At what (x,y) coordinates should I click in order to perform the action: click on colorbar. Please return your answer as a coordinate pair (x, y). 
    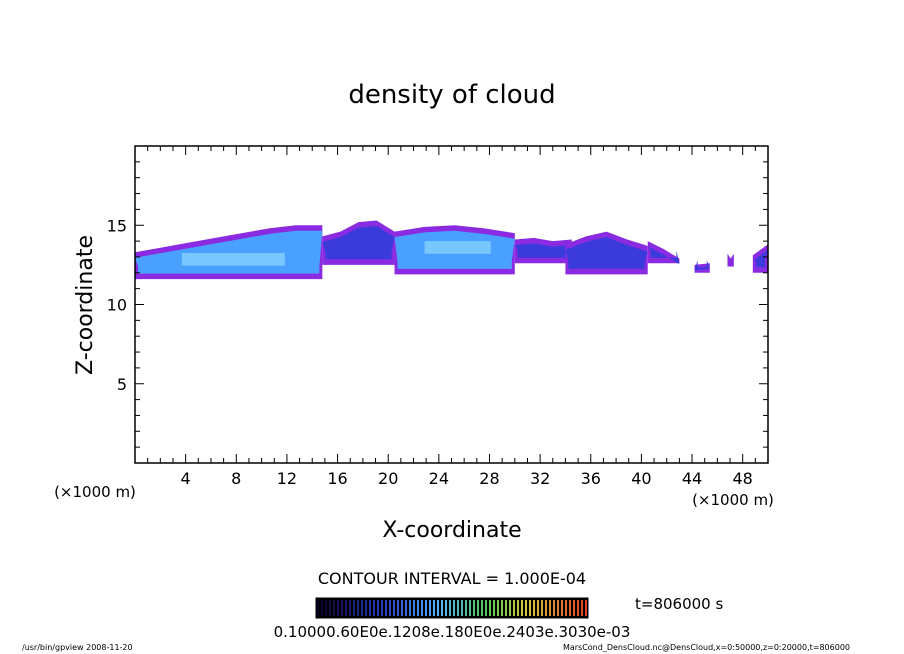
    Looking at the image, I should click on (452, 608).